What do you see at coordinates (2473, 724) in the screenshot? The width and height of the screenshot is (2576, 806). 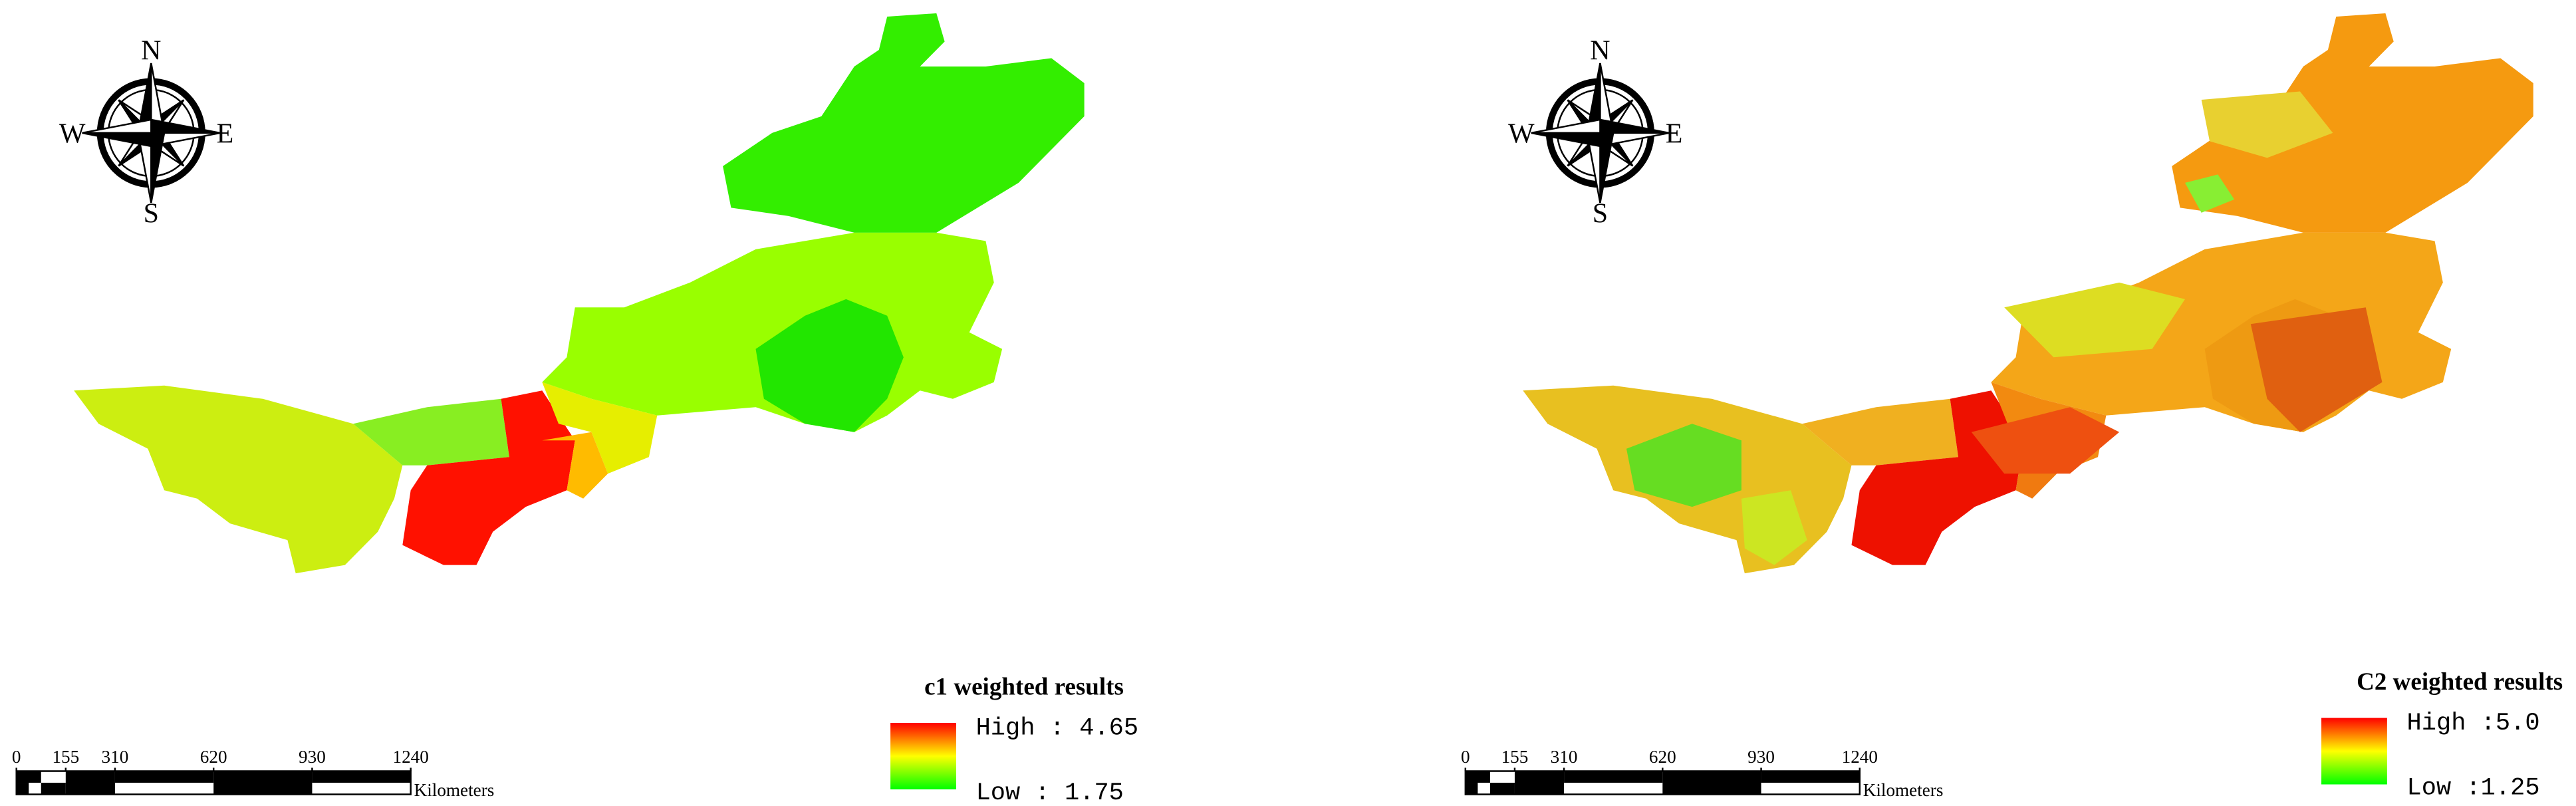 I see `legend-high: High :5.0` at bounding box center [2473, 724].